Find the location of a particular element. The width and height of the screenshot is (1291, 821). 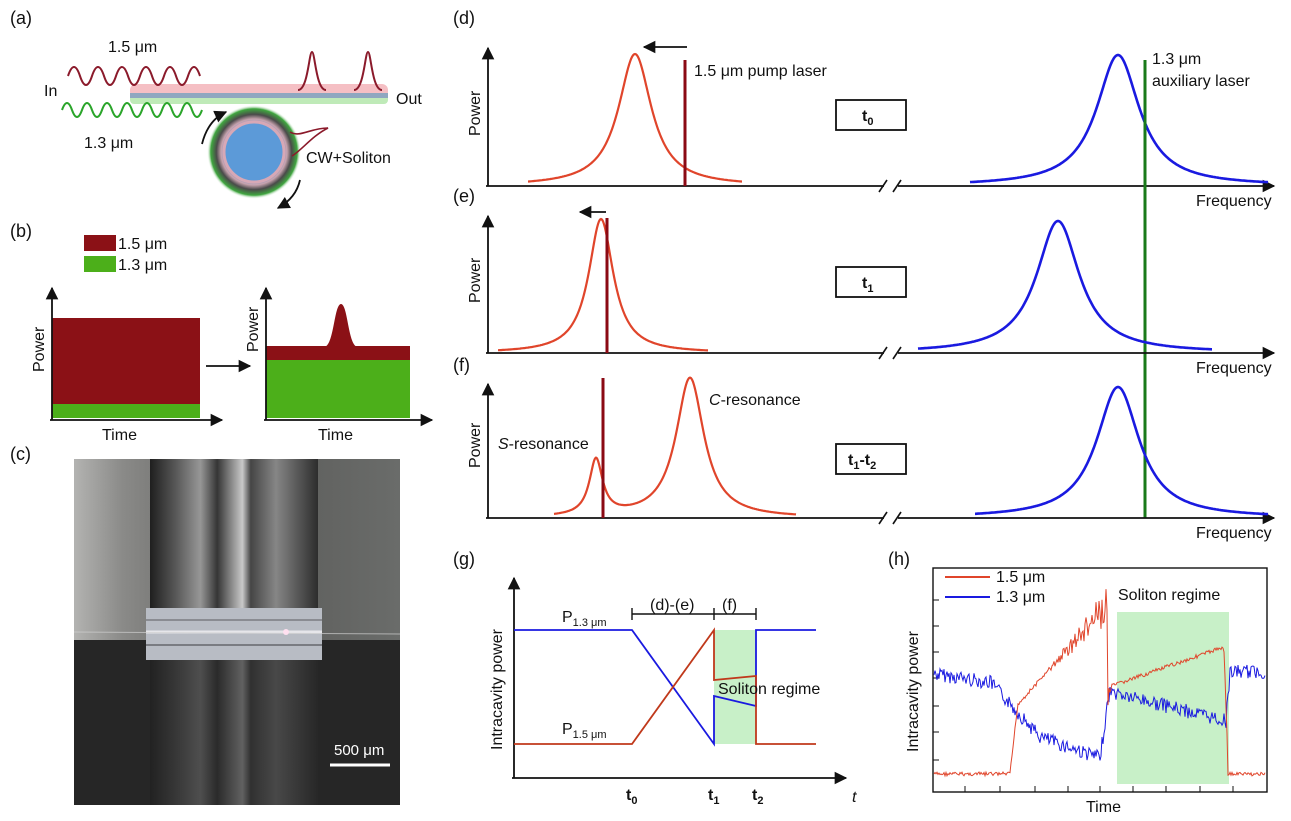

g-soliton-region is located at coordinates (735, 687).